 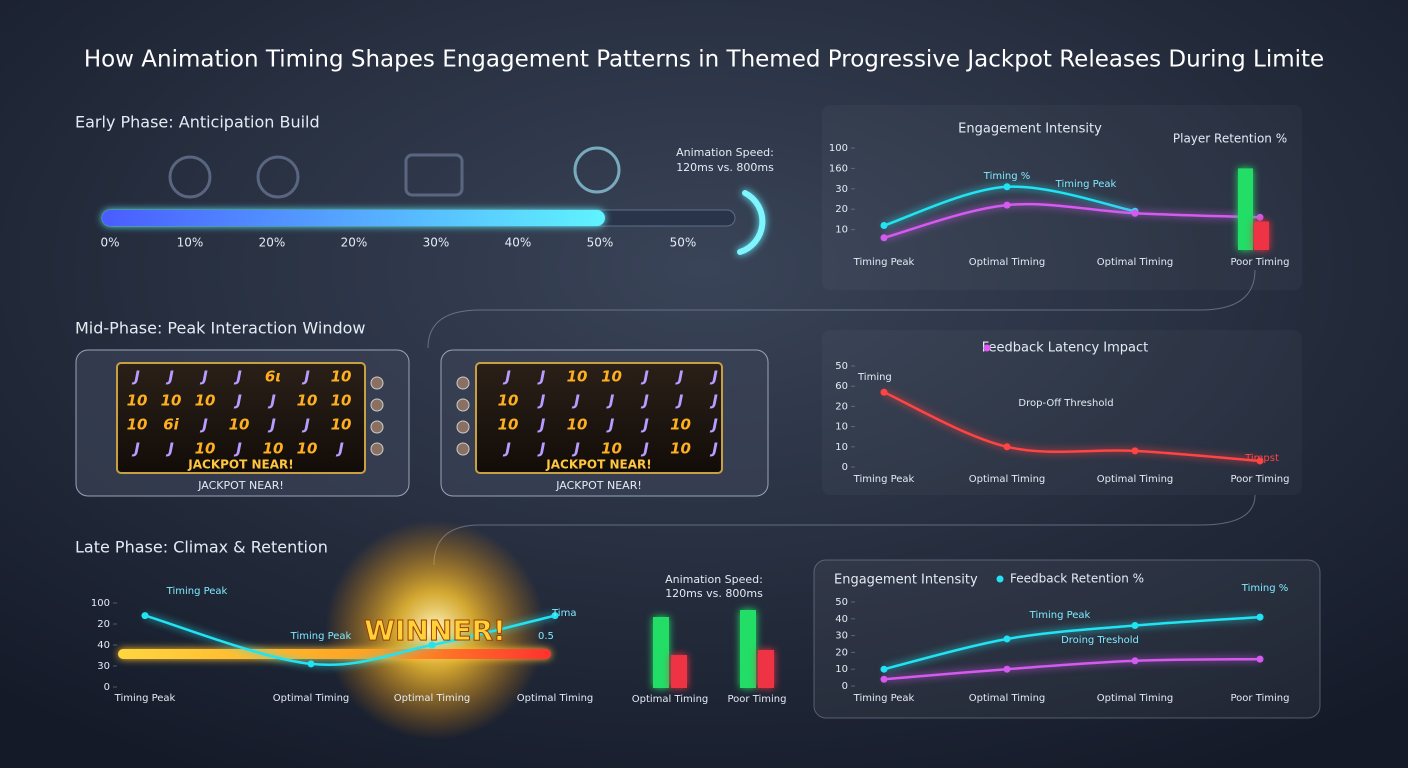 I want to click on annotation: Drop-Off Threshold, so click(x=1065, y=403).